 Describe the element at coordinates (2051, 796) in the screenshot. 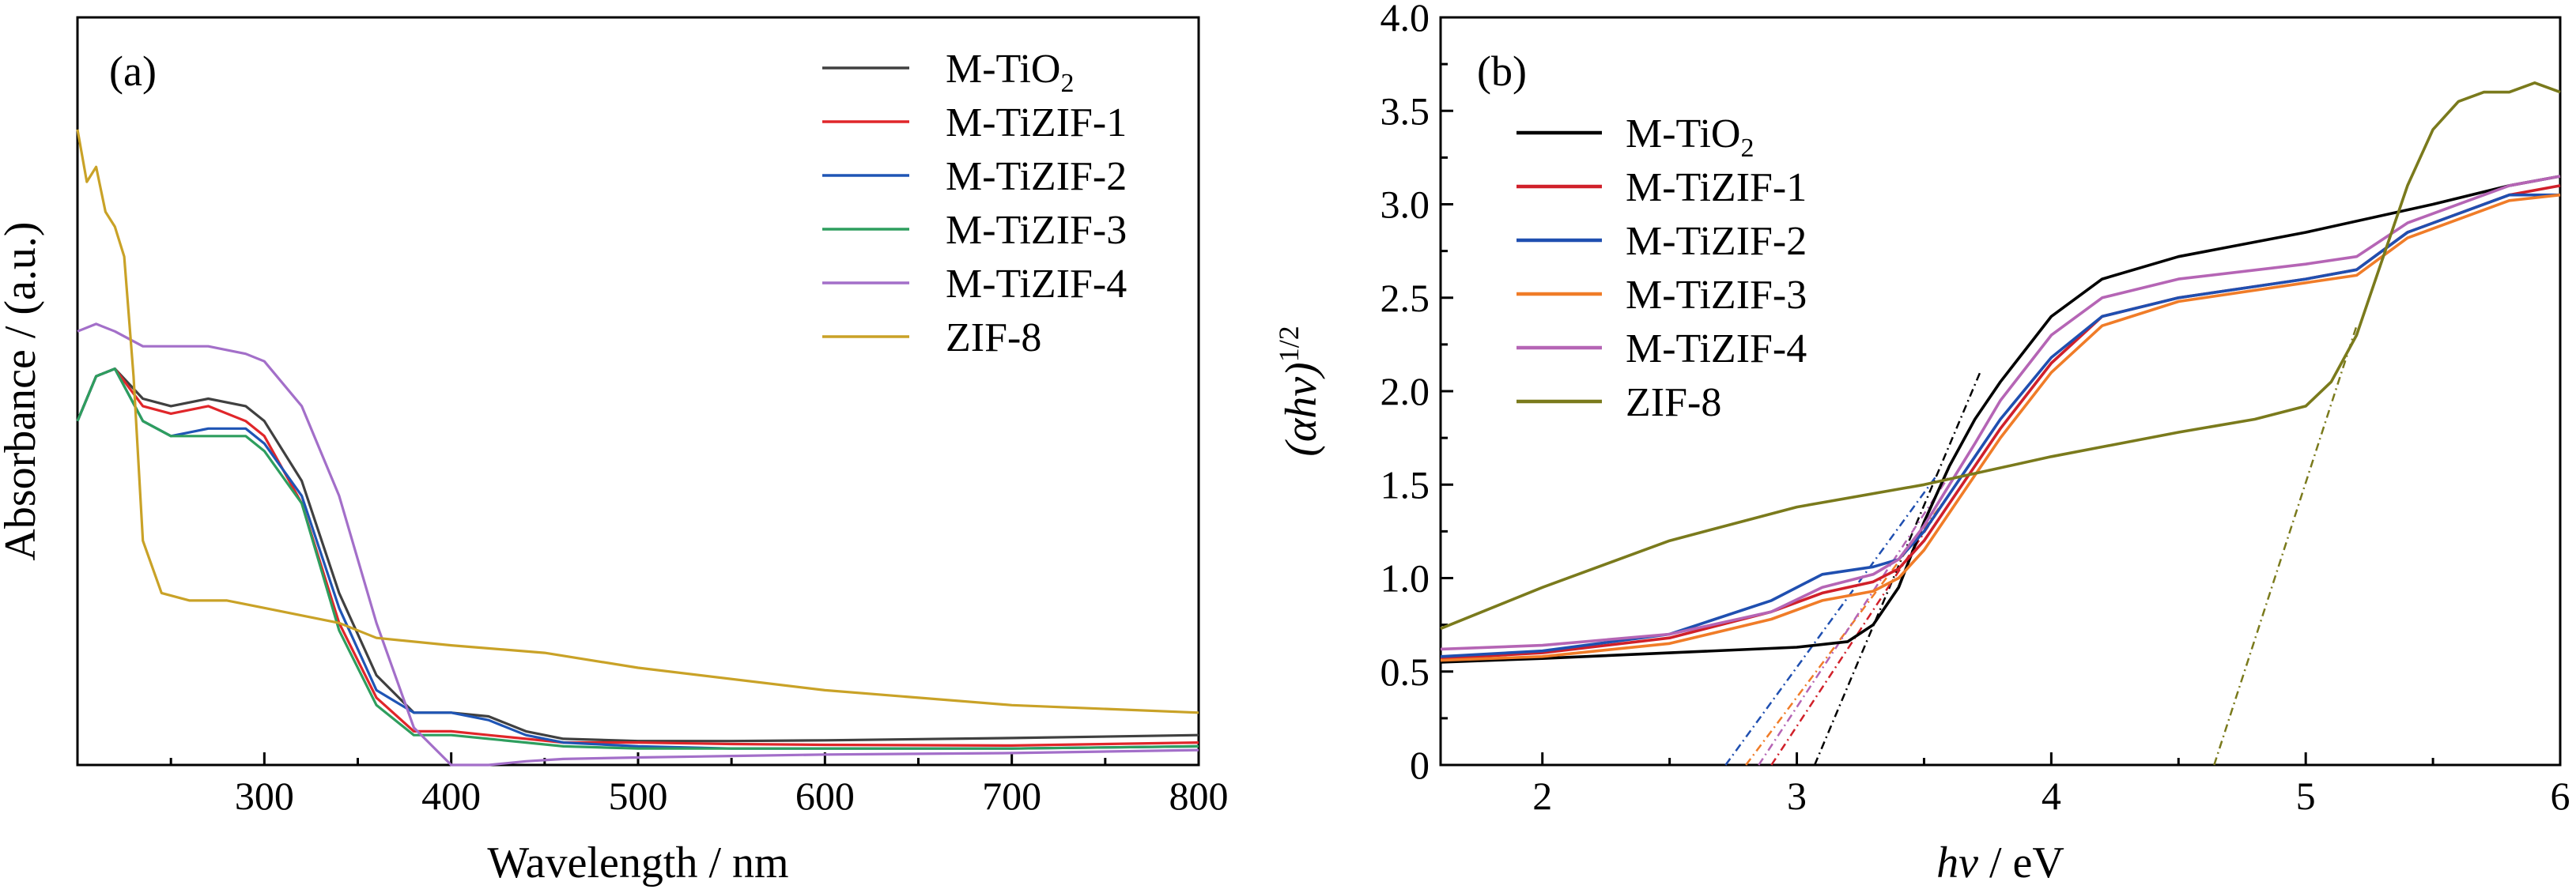

I see `x-tick-label-b: 4` at that location.